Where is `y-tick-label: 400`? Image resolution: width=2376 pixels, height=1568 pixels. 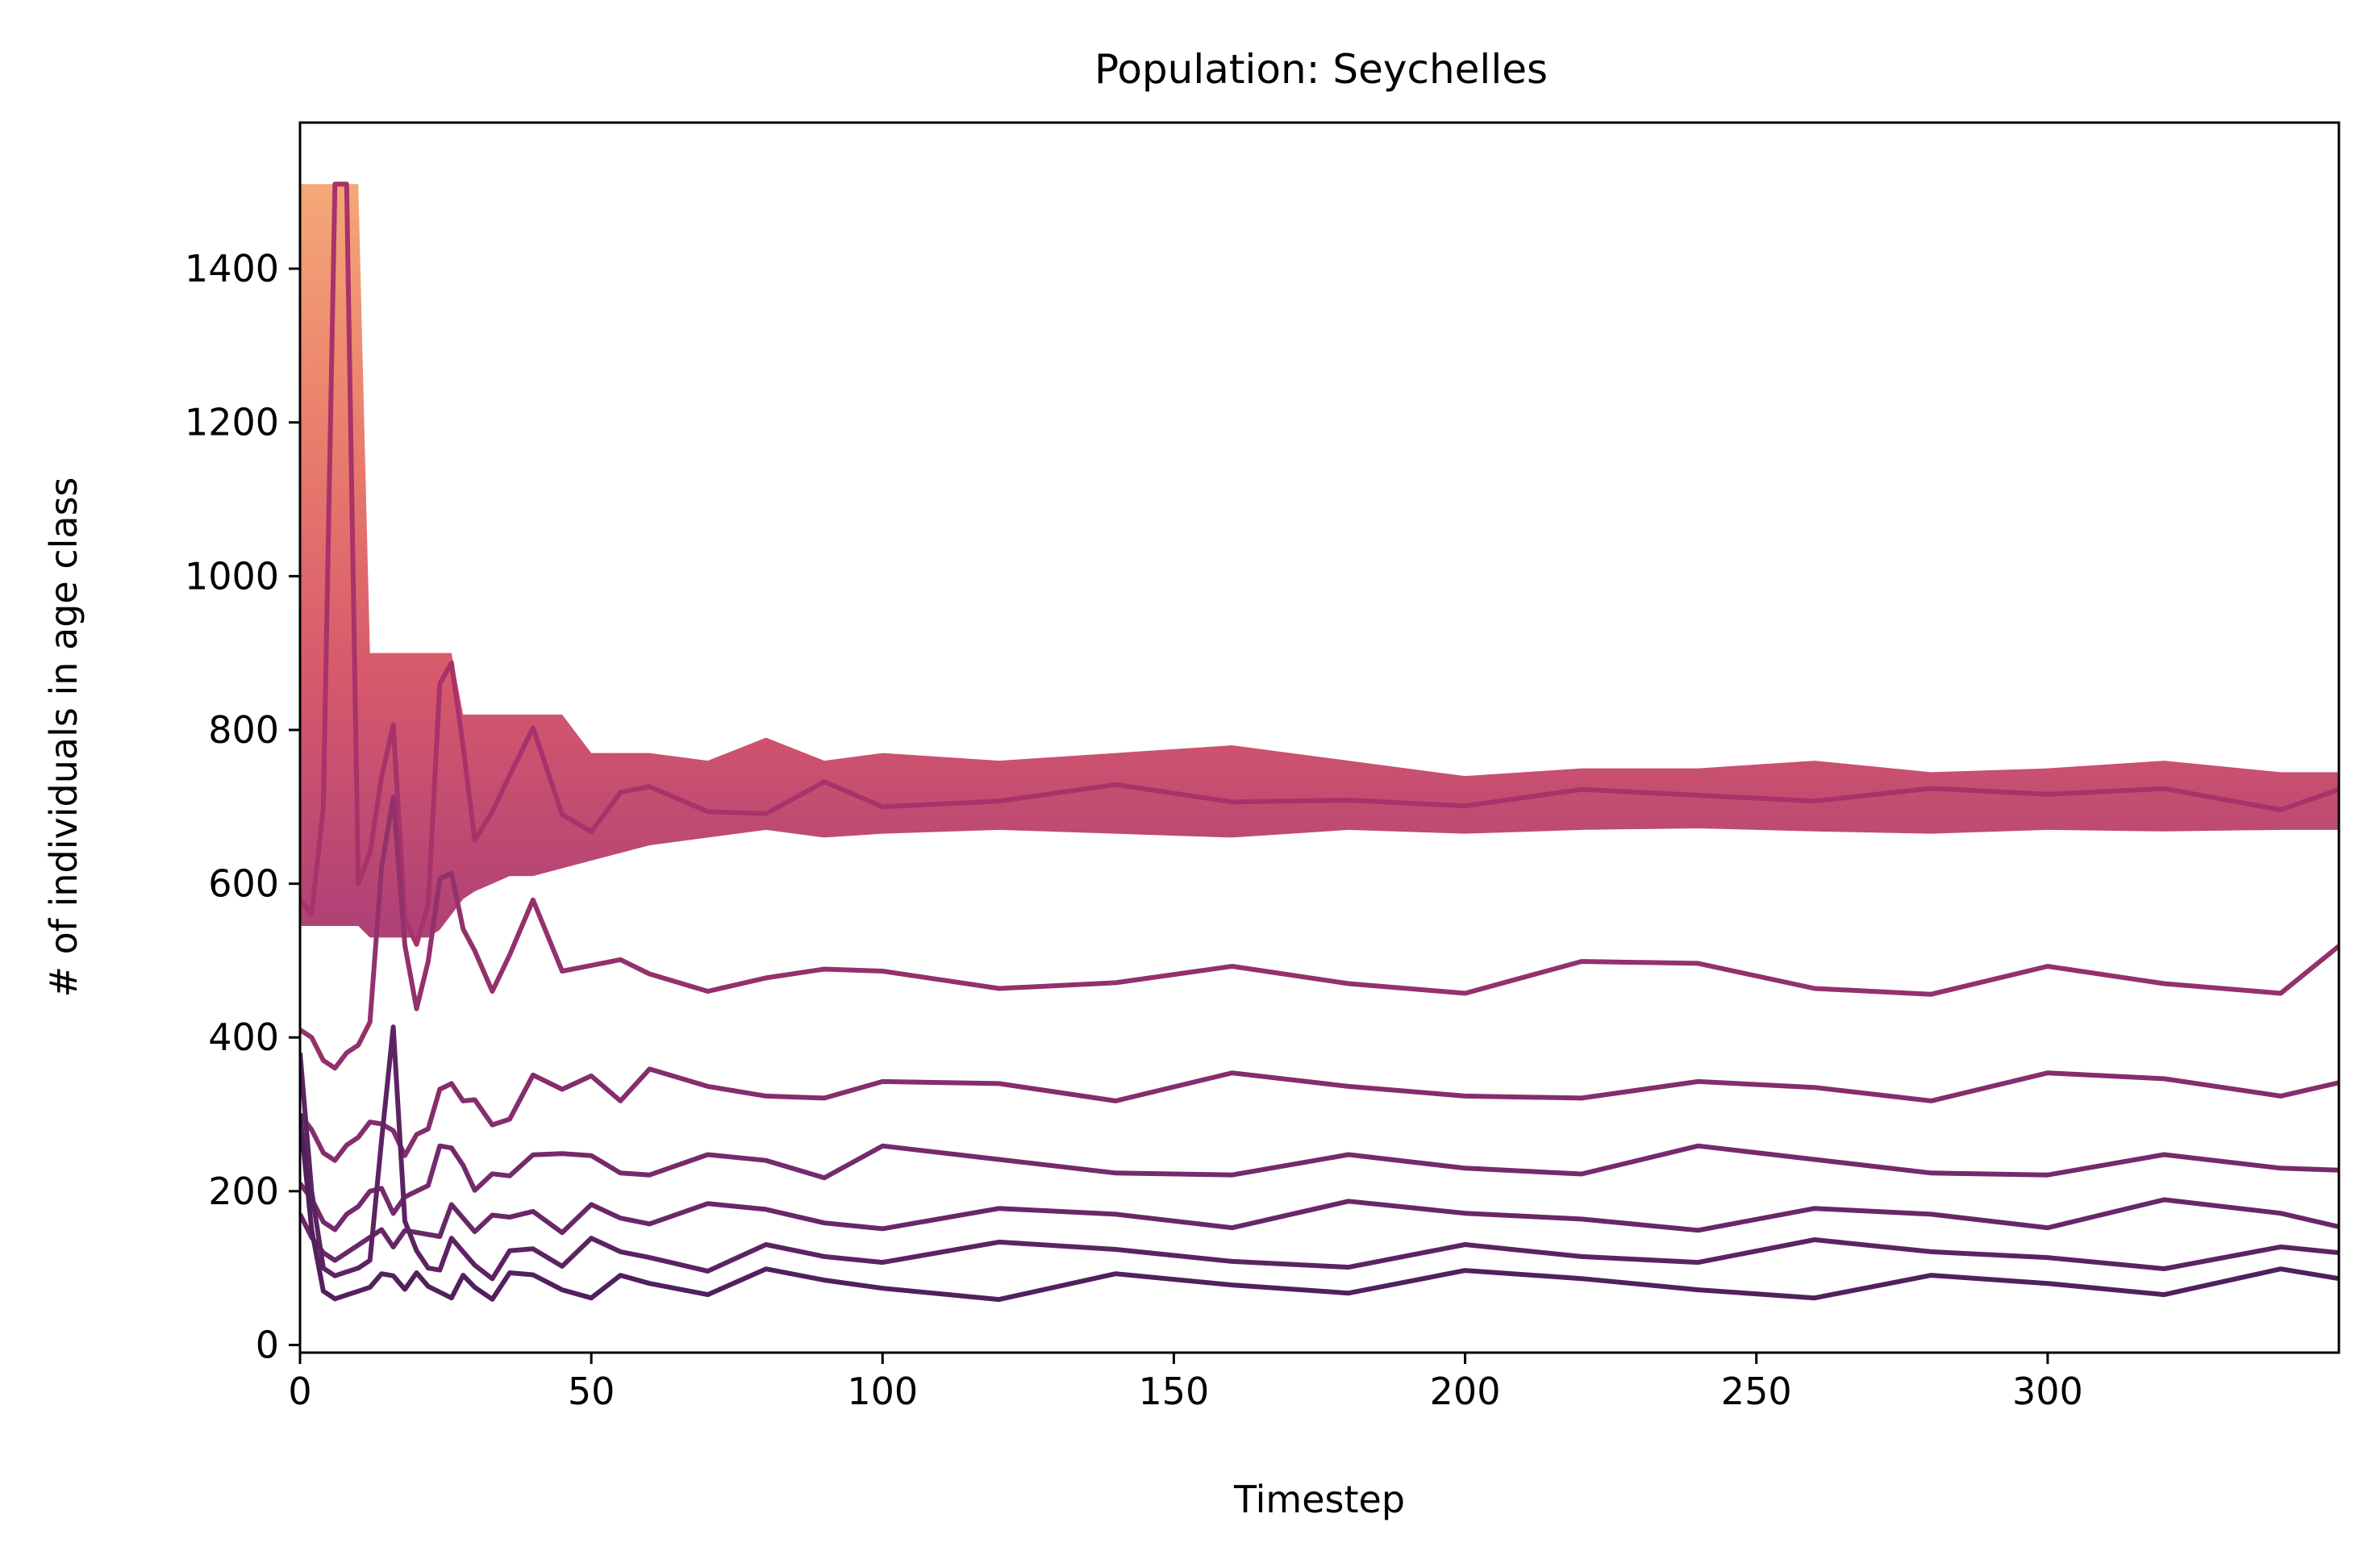 y-tick-label: 400 is located at coordinates (243, 1037).